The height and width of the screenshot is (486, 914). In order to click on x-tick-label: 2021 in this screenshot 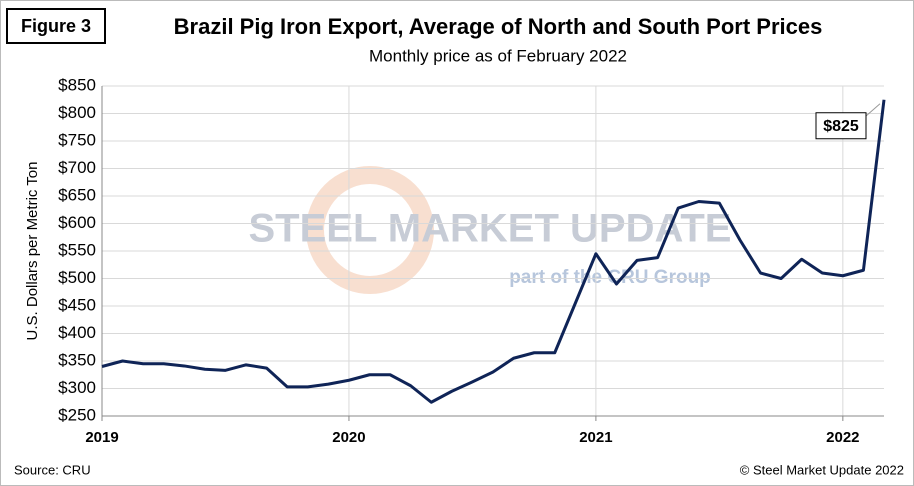, I will do `click(595, 437)`.